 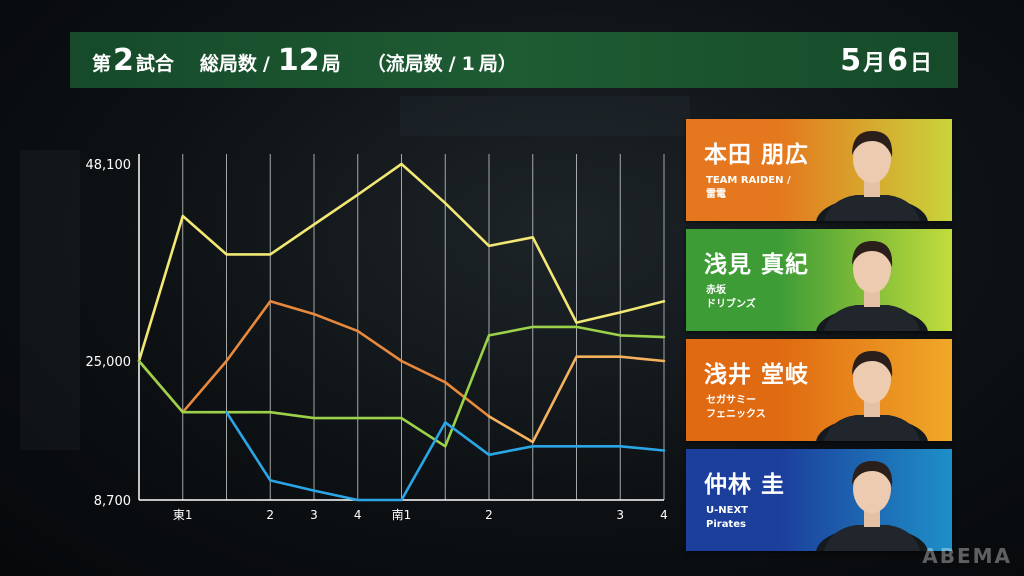 I want to click on player-card: 浅見 真紀赤坂 ドリブンズ, so click(x=819, y=280).